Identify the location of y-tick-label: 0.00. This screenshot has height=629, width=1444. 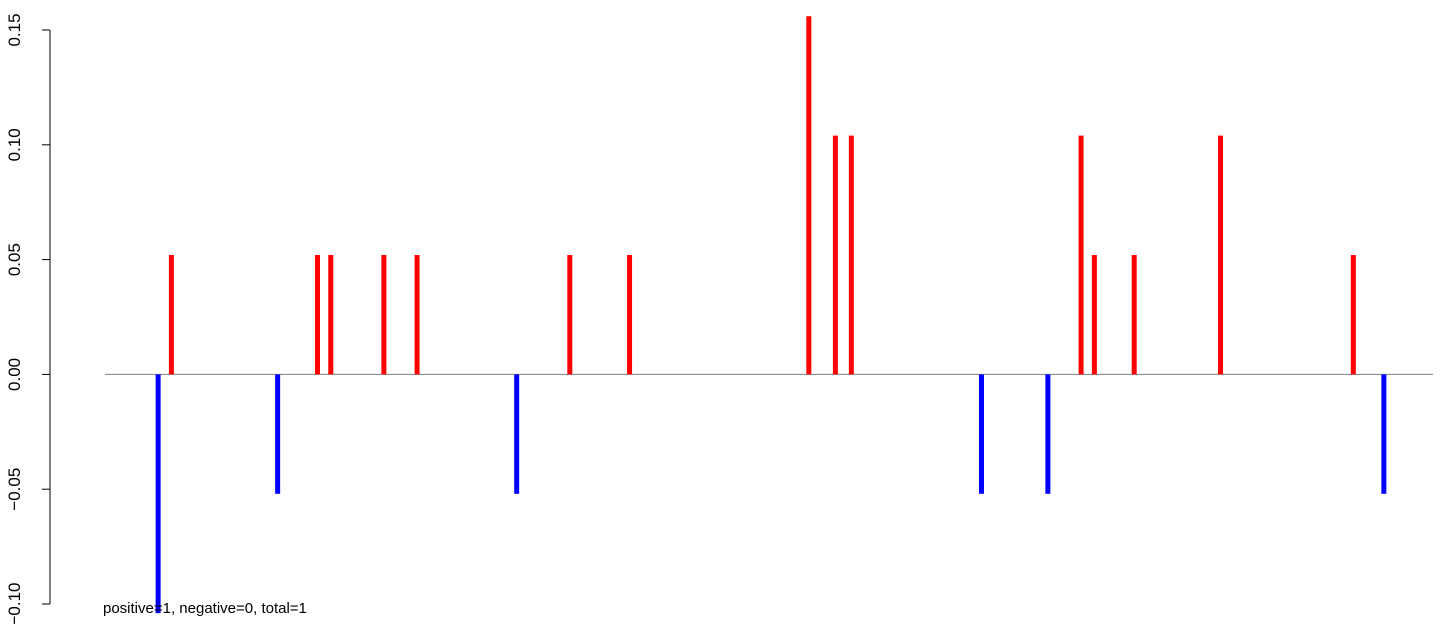
(14, 374).